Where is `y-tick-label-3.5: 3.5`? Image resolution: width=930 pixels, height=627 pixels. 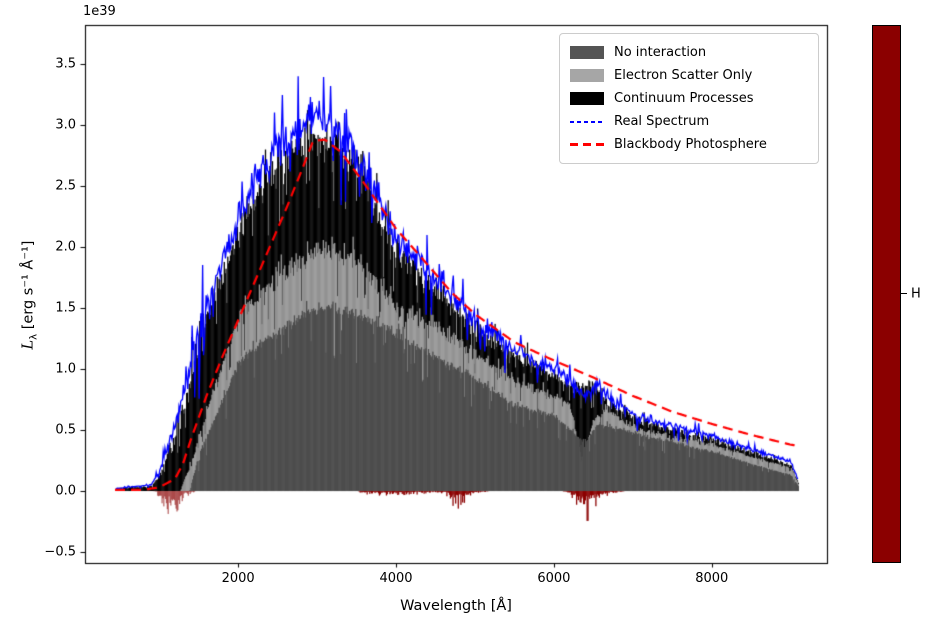
y-tick-label-3.5: 3.5 is located at coordinates (65, 64).